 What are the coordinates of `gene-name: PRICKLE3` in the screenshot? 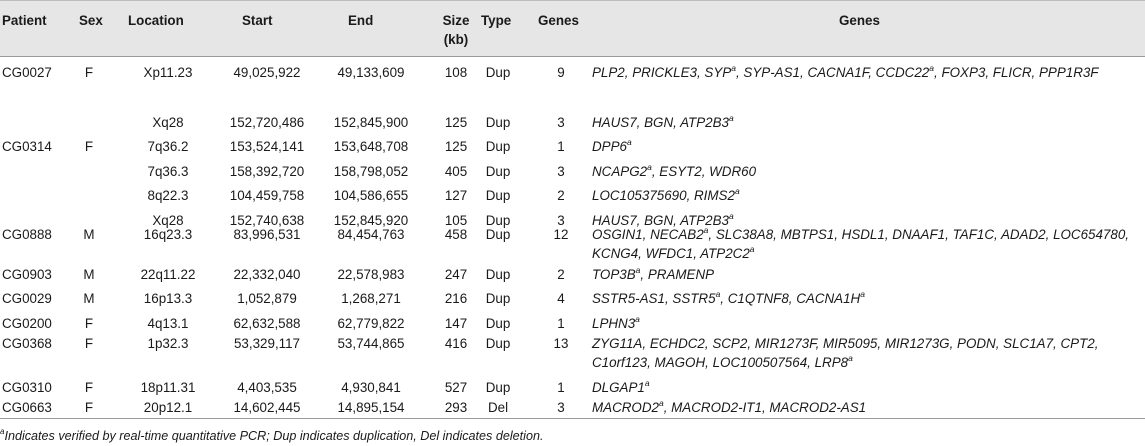 It's located at (664, 72).